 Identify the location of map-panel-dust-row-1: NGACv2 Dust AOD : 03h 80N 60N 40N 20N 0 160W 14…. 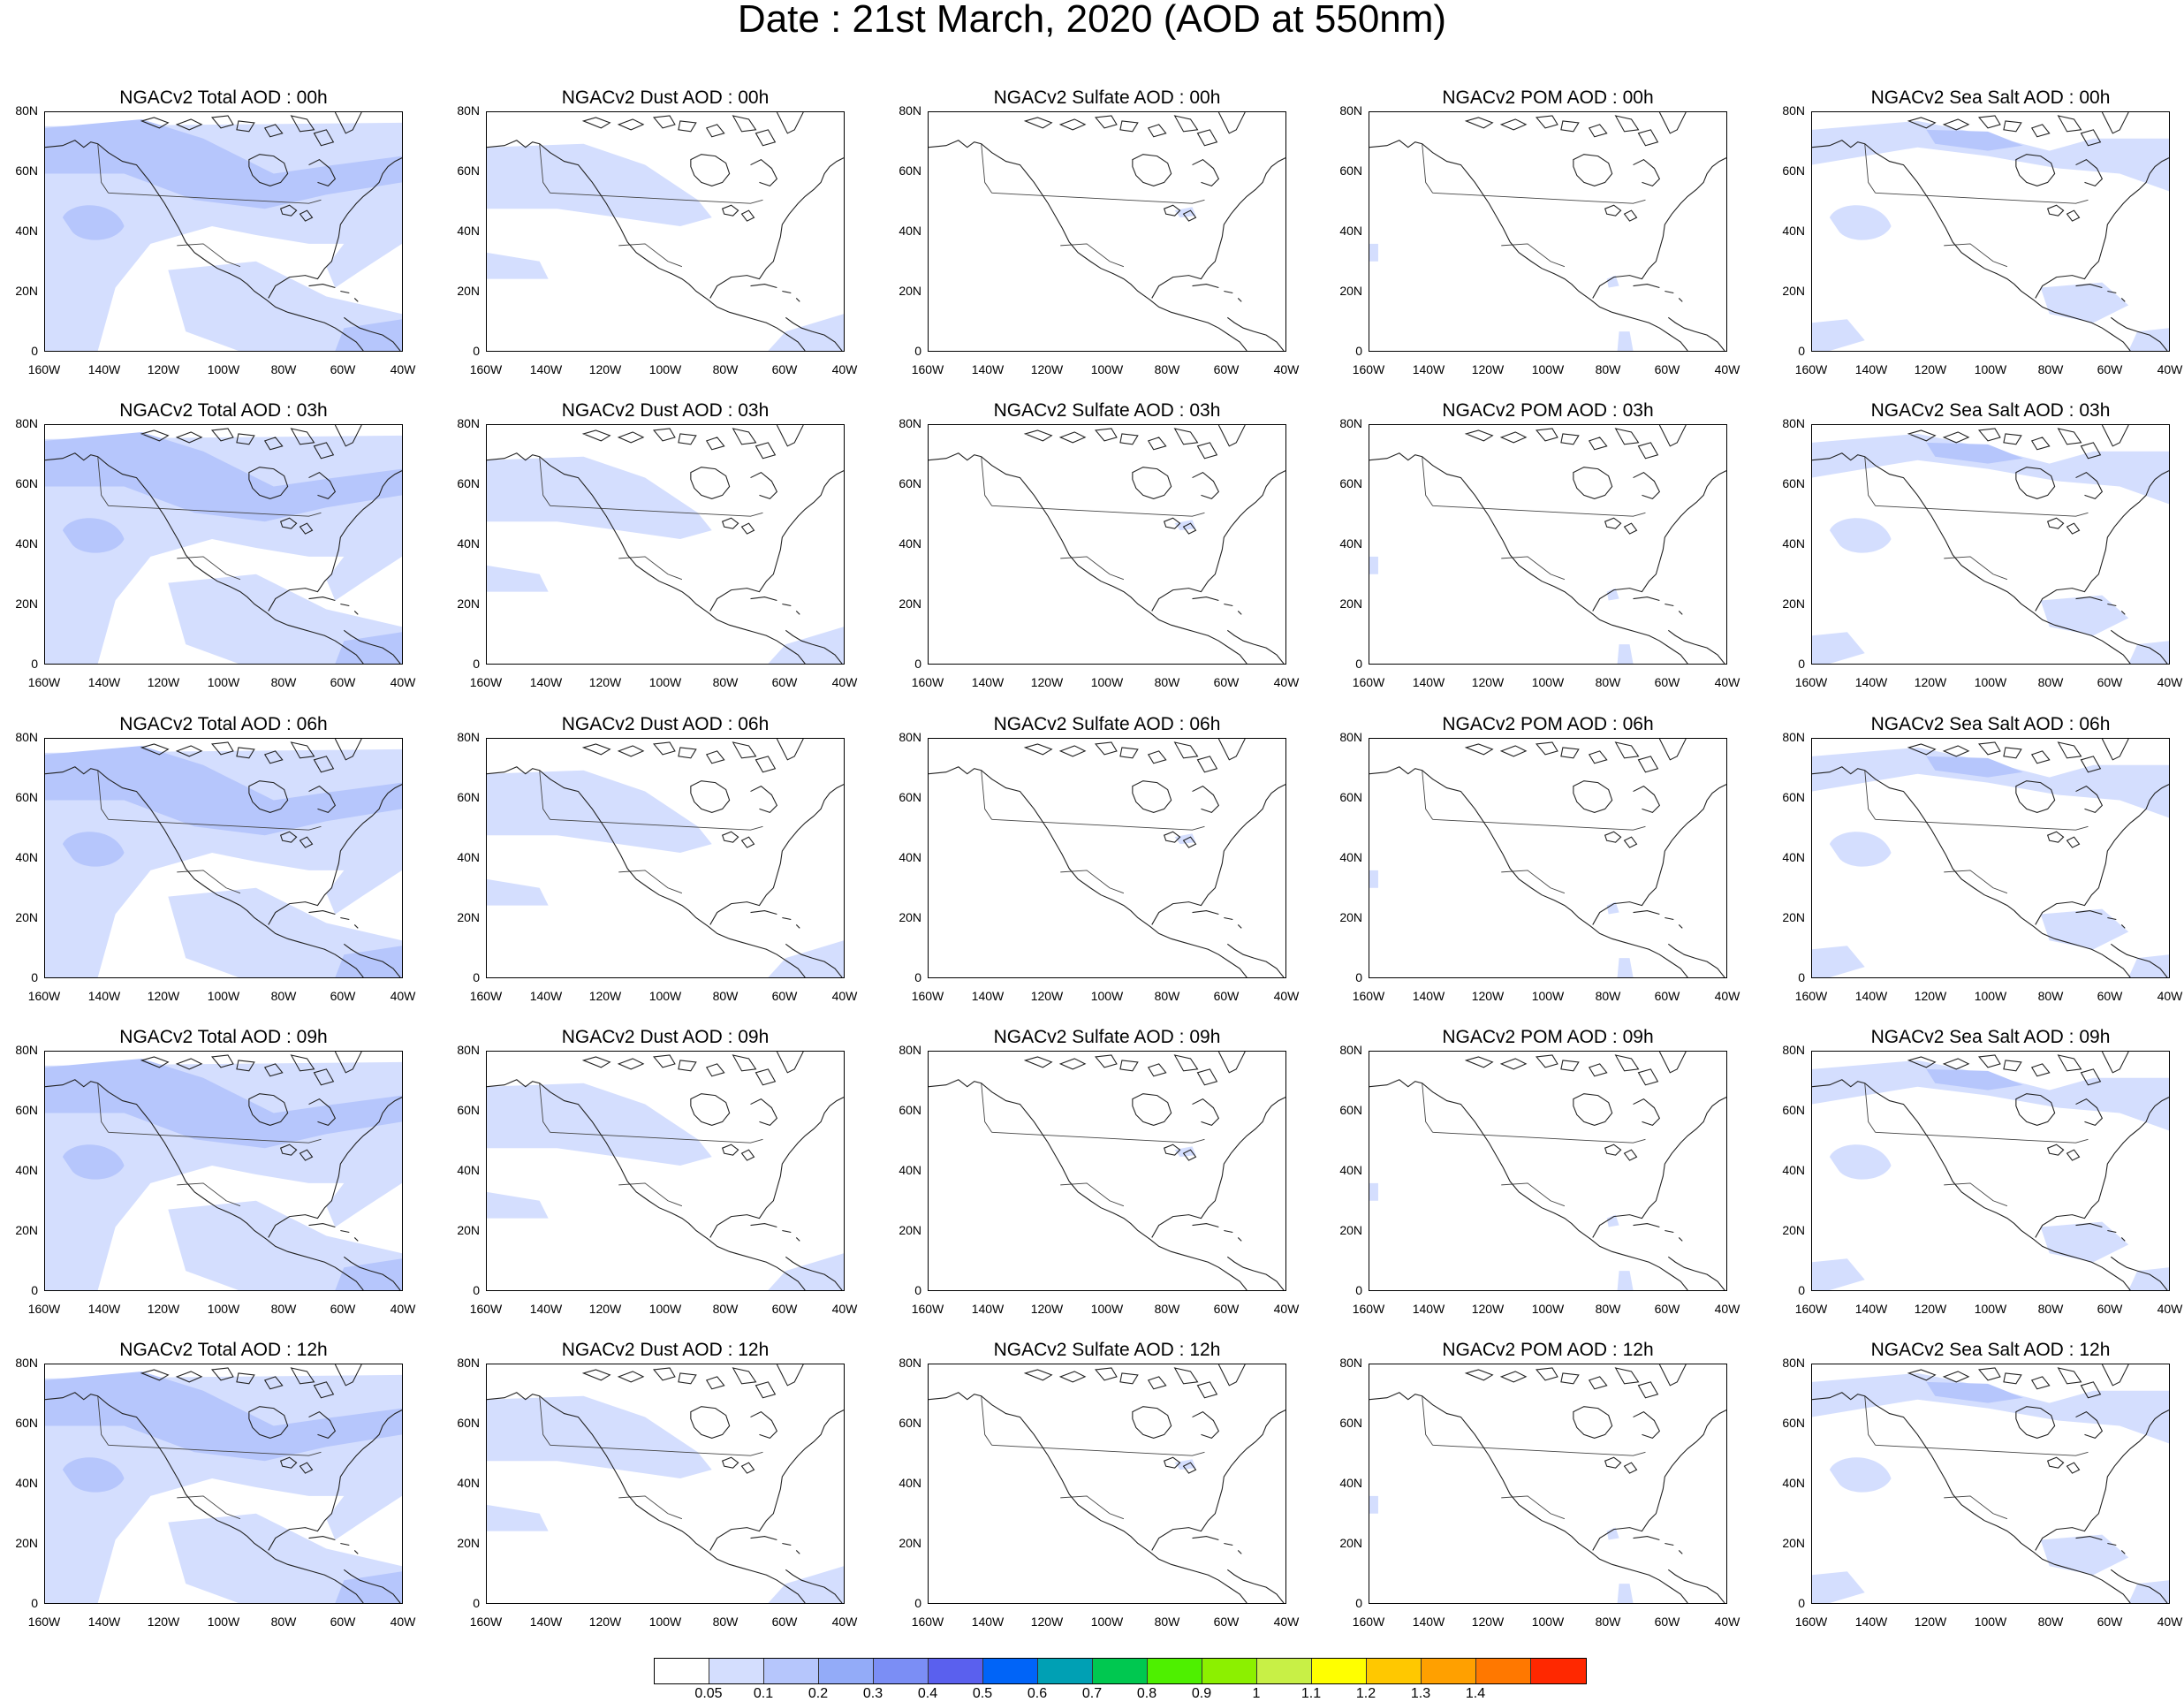
(657, 544).